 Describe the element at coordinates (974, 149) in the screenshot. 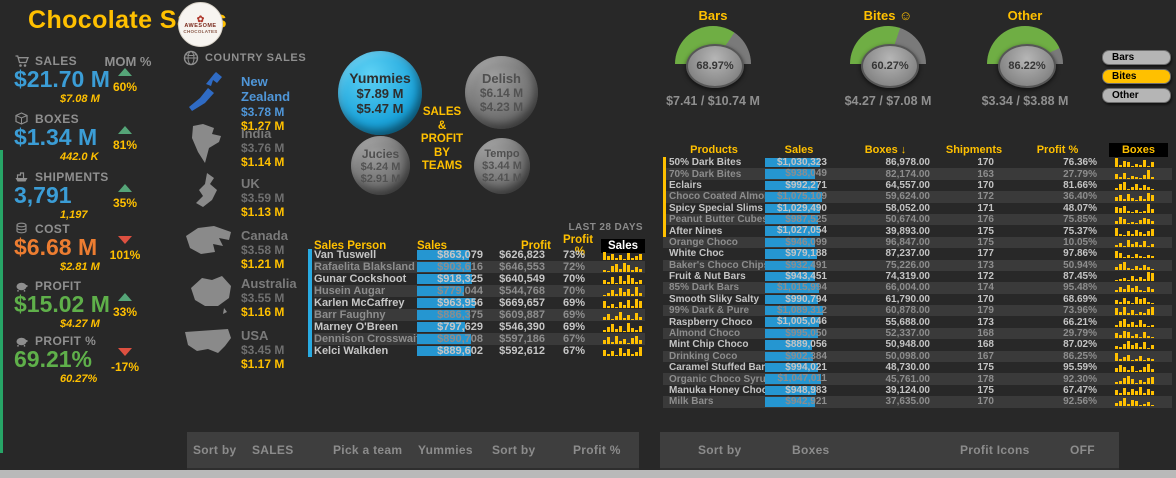

I see `product-col-header-3: Shipments` at that location.